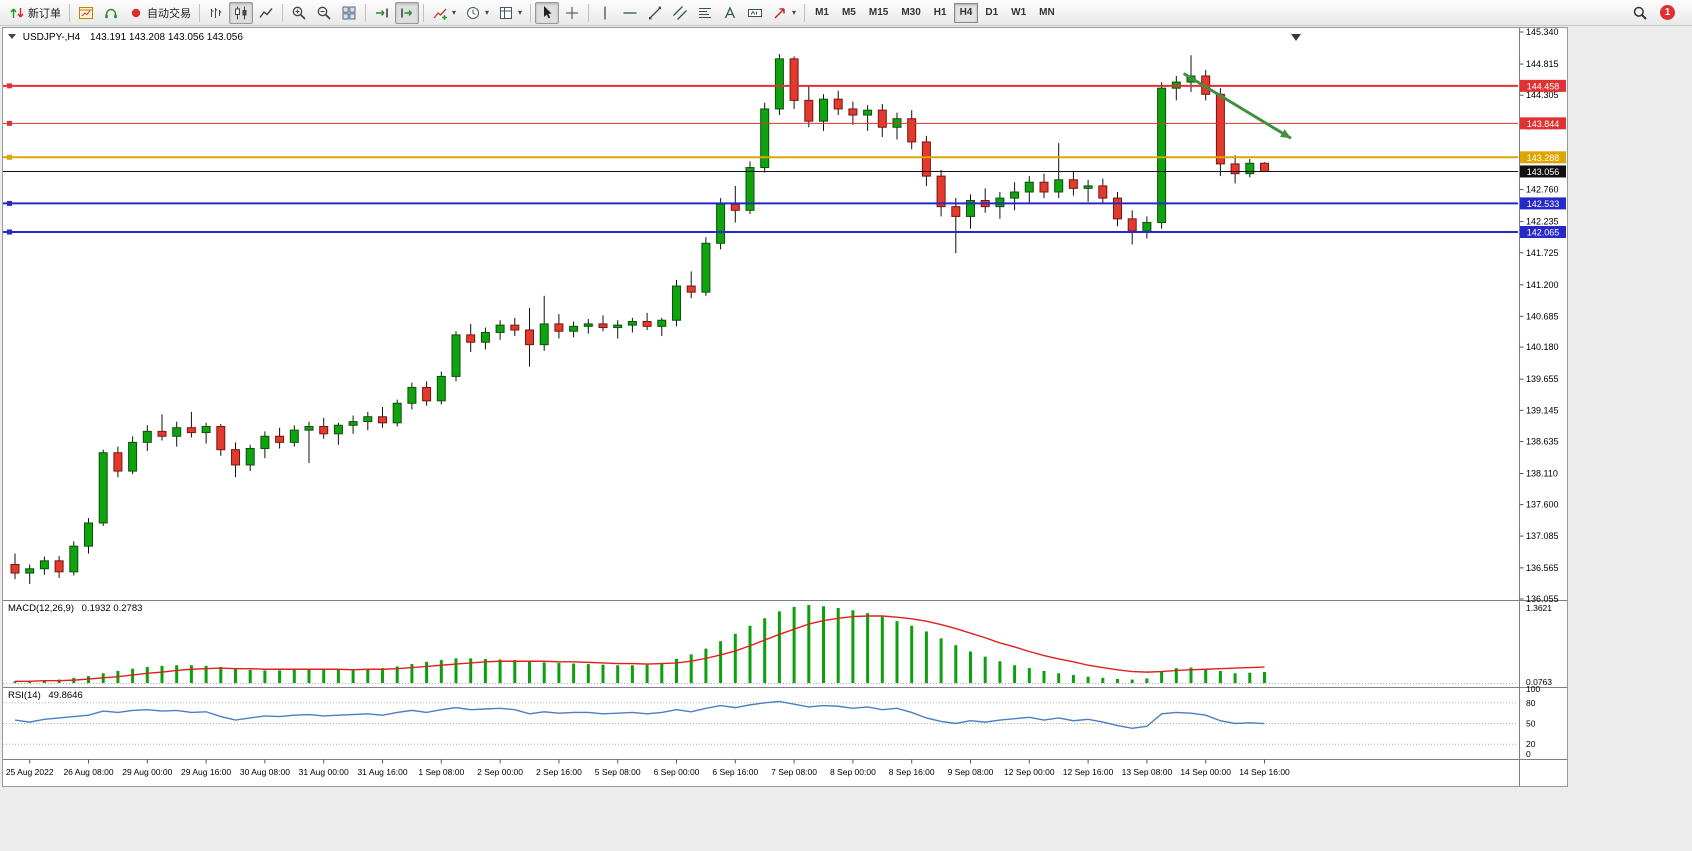 This screenshot has width=1692, height=851. Describe the element at coordinates (12, 38) in the screenshot. I see `chart-menu-icon` at that location.